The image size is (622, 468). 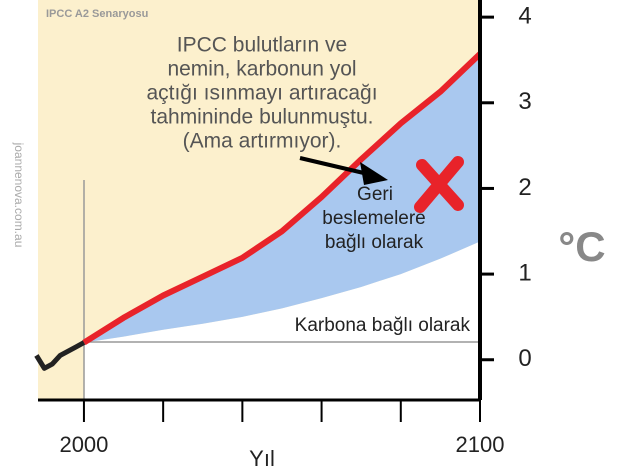 What do you see at coordinates (524, 101) in the screenshot?
I see `y-tick-label: 3` at bounding box center [524, 101].